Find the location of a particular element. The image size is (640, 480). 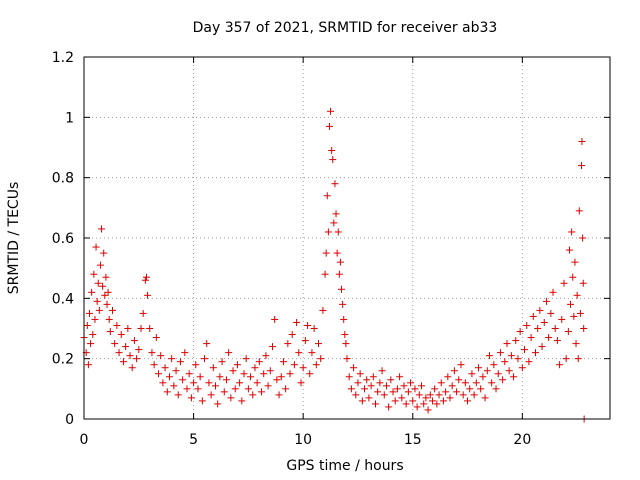

x-tick-label: 20 is located at coordinates (522, 440).